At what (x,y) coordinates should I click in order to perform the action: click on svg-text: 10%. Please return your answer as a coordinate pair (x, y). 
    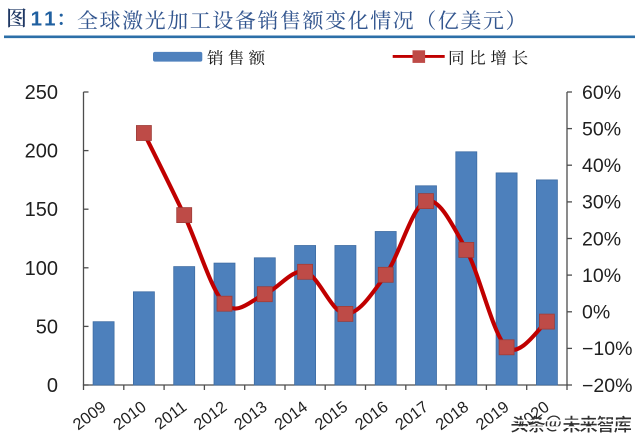
    Looking at the image, I should click on (601, 276).